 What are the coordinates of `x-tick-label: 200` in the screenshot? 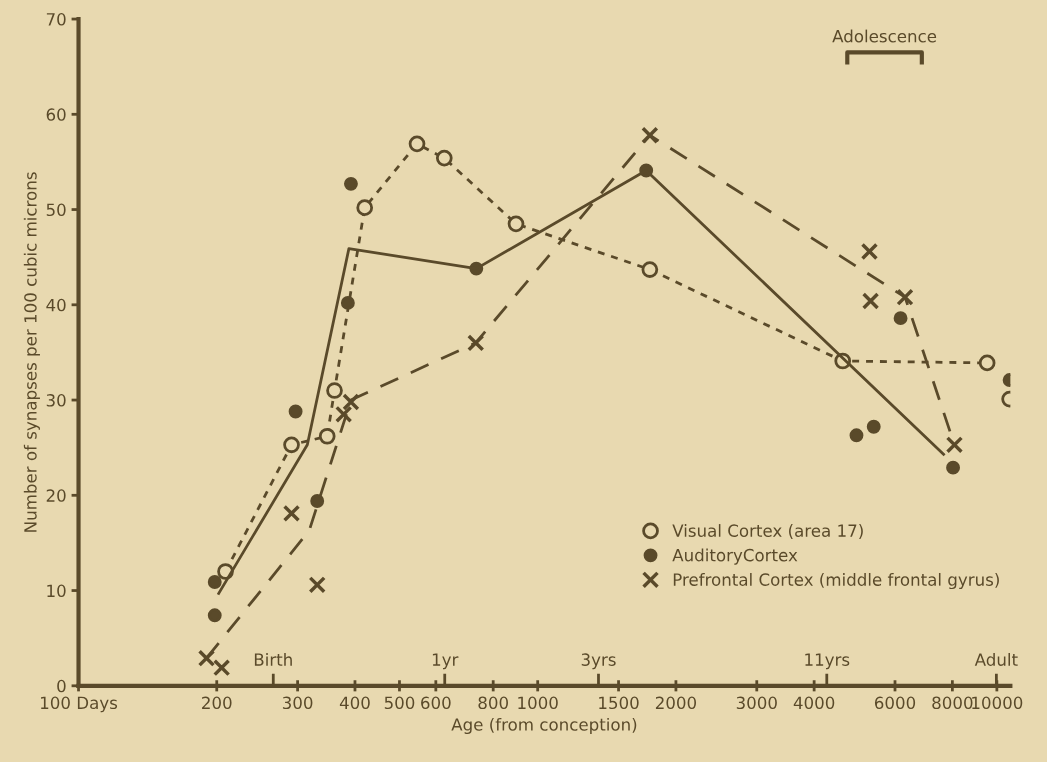 It's located at (217, 703).